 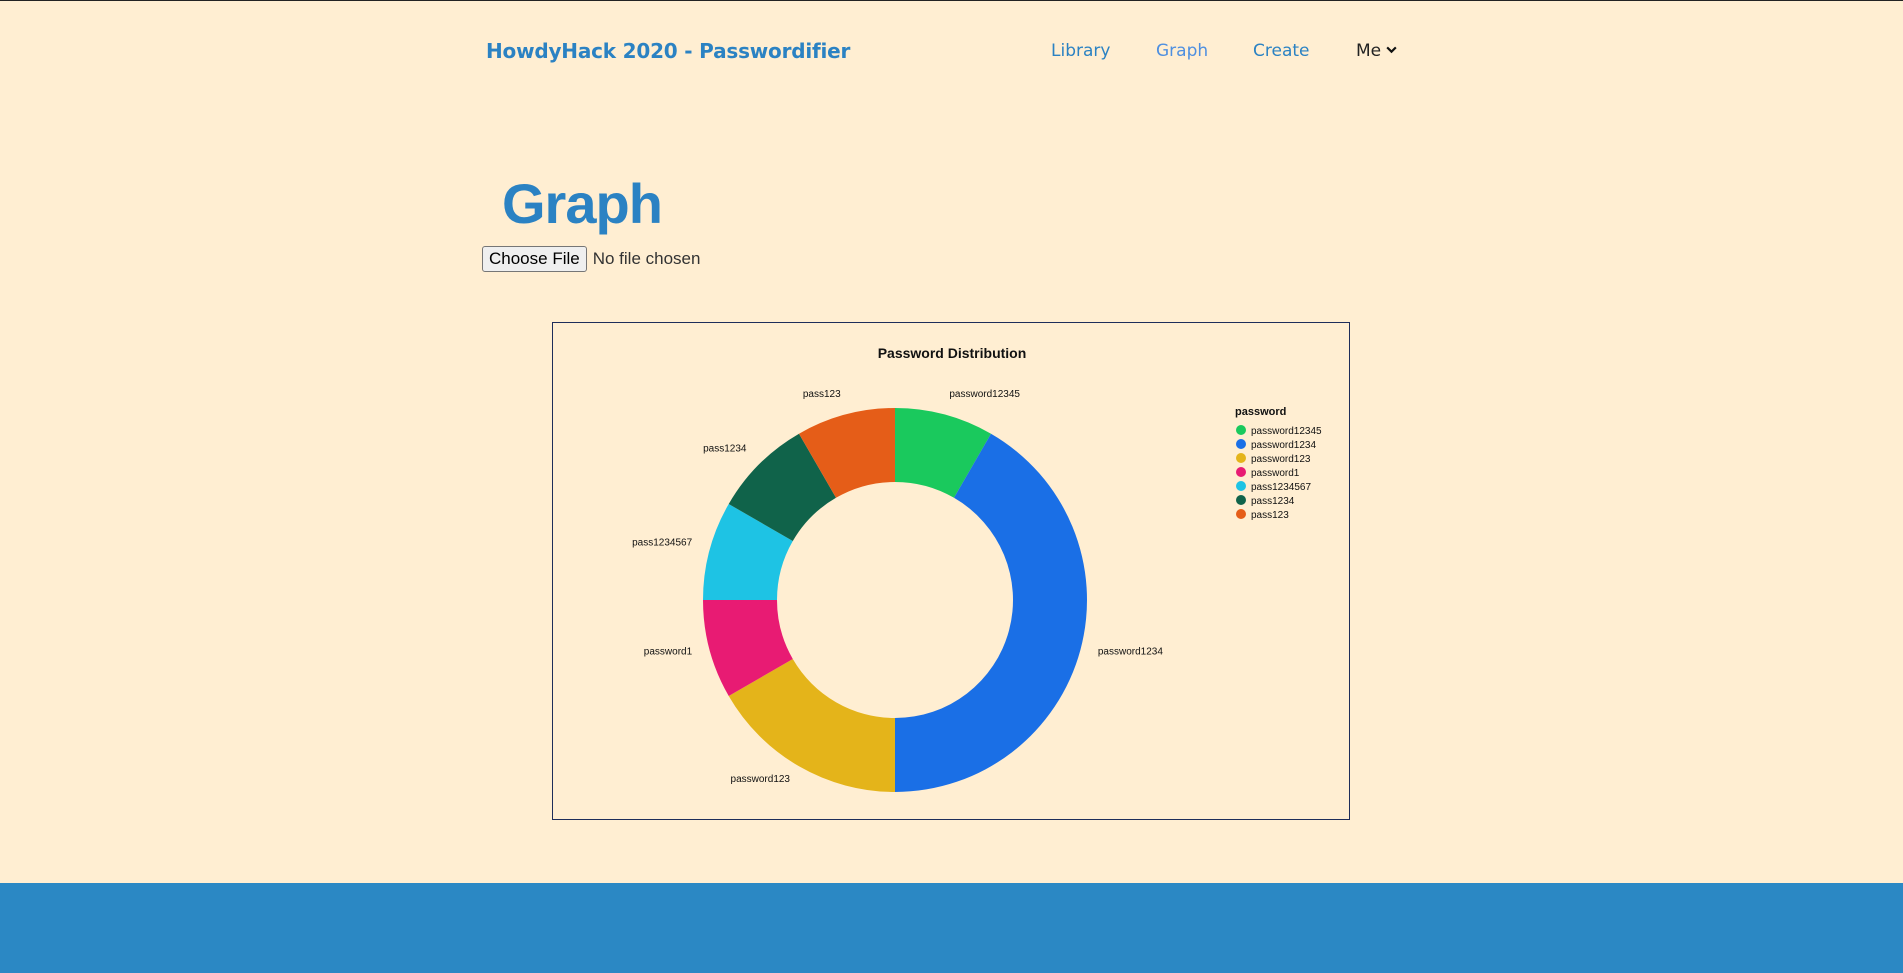 I want to click on slice-password12345, so click(x=943, y=453).